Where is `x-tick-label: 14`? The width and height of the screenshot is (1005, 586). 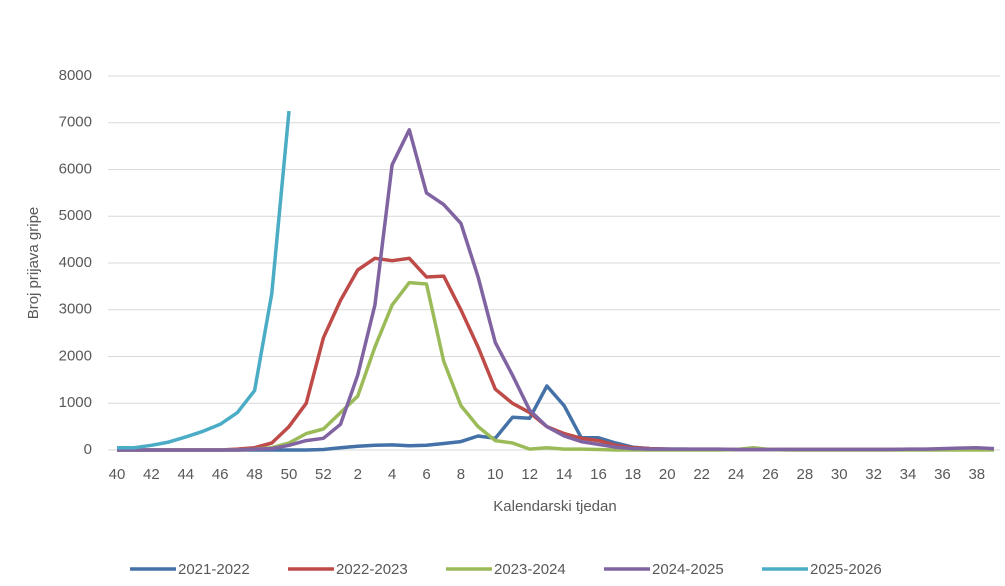
x-tick-label: 14 is located at coordinates (564, 474).